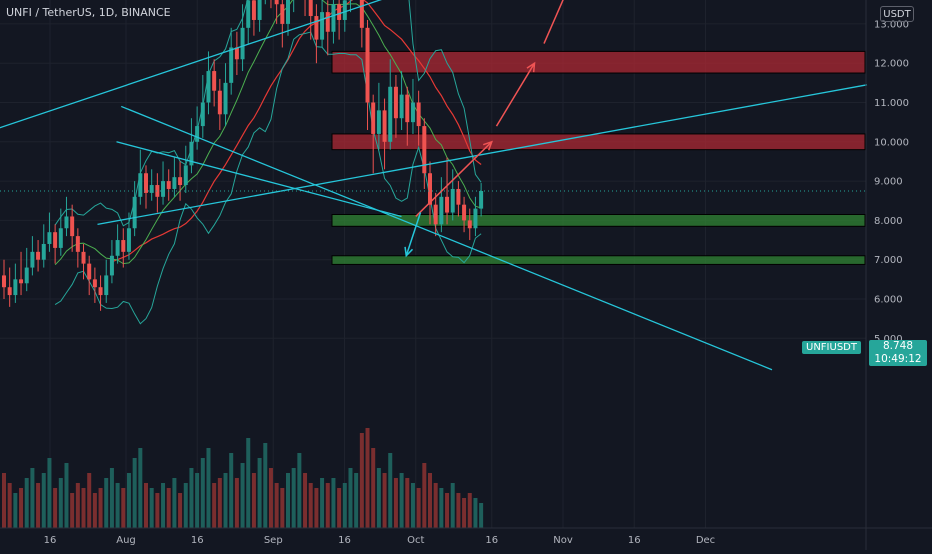  Describe the element at coordinates (888, 182) in the screenshot. I see `y-tick-label: 9.000` at that location.